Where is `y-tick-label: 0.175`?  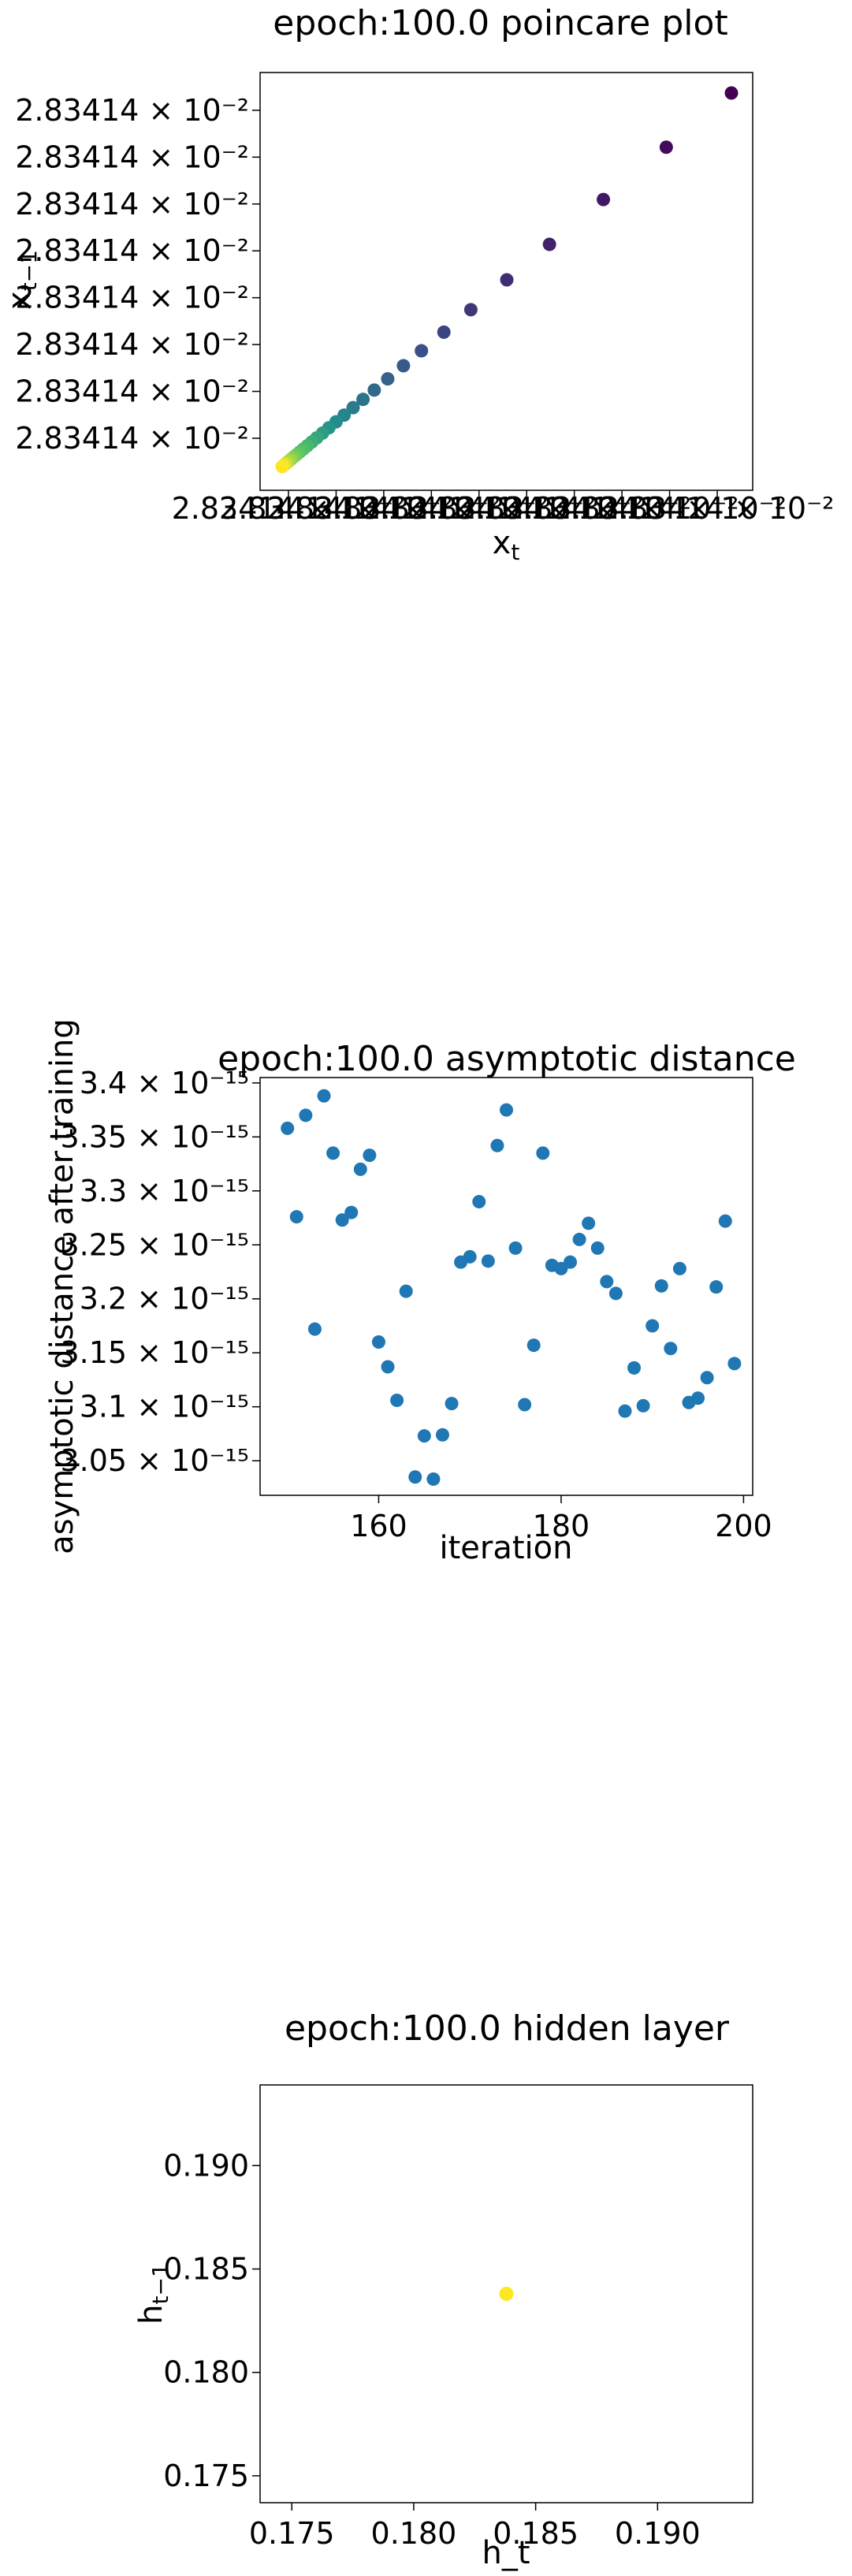 y-tick-label: 0.175 is located at coordinates (206, 2476).